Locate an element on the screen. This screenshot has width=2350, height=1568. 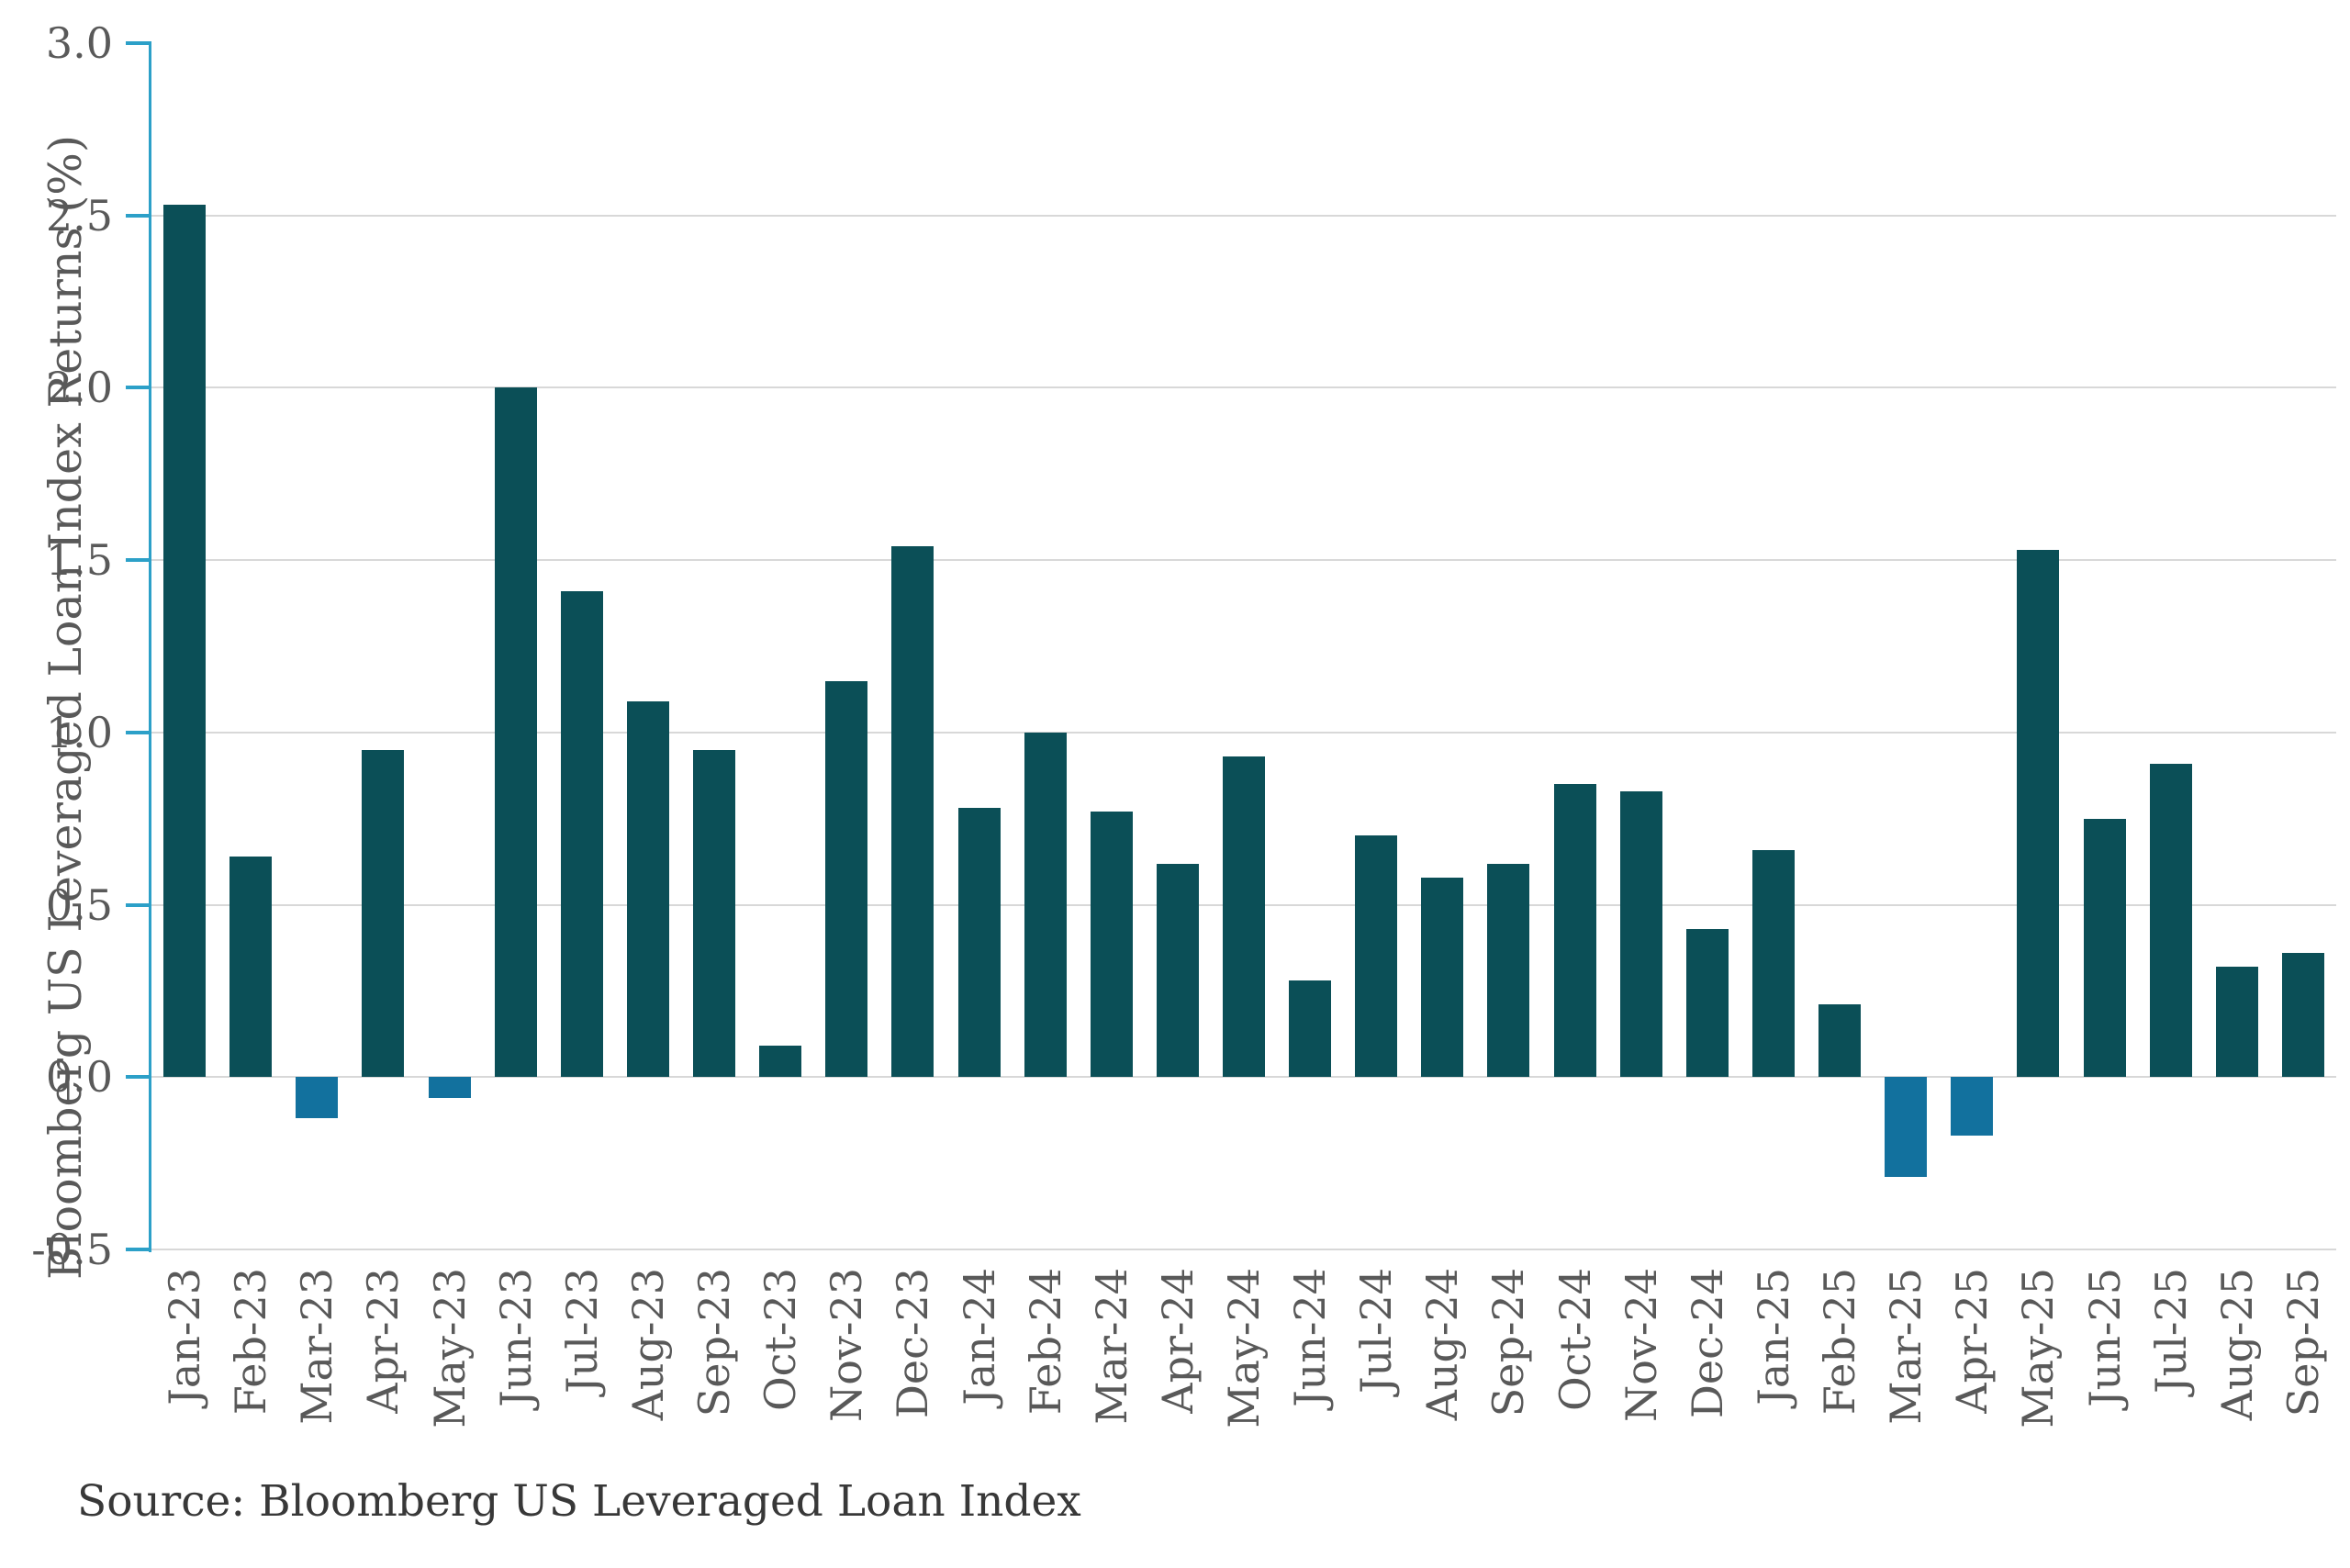
y-tick-label-2p0: 2.0 is located at coordinates (79, 388).